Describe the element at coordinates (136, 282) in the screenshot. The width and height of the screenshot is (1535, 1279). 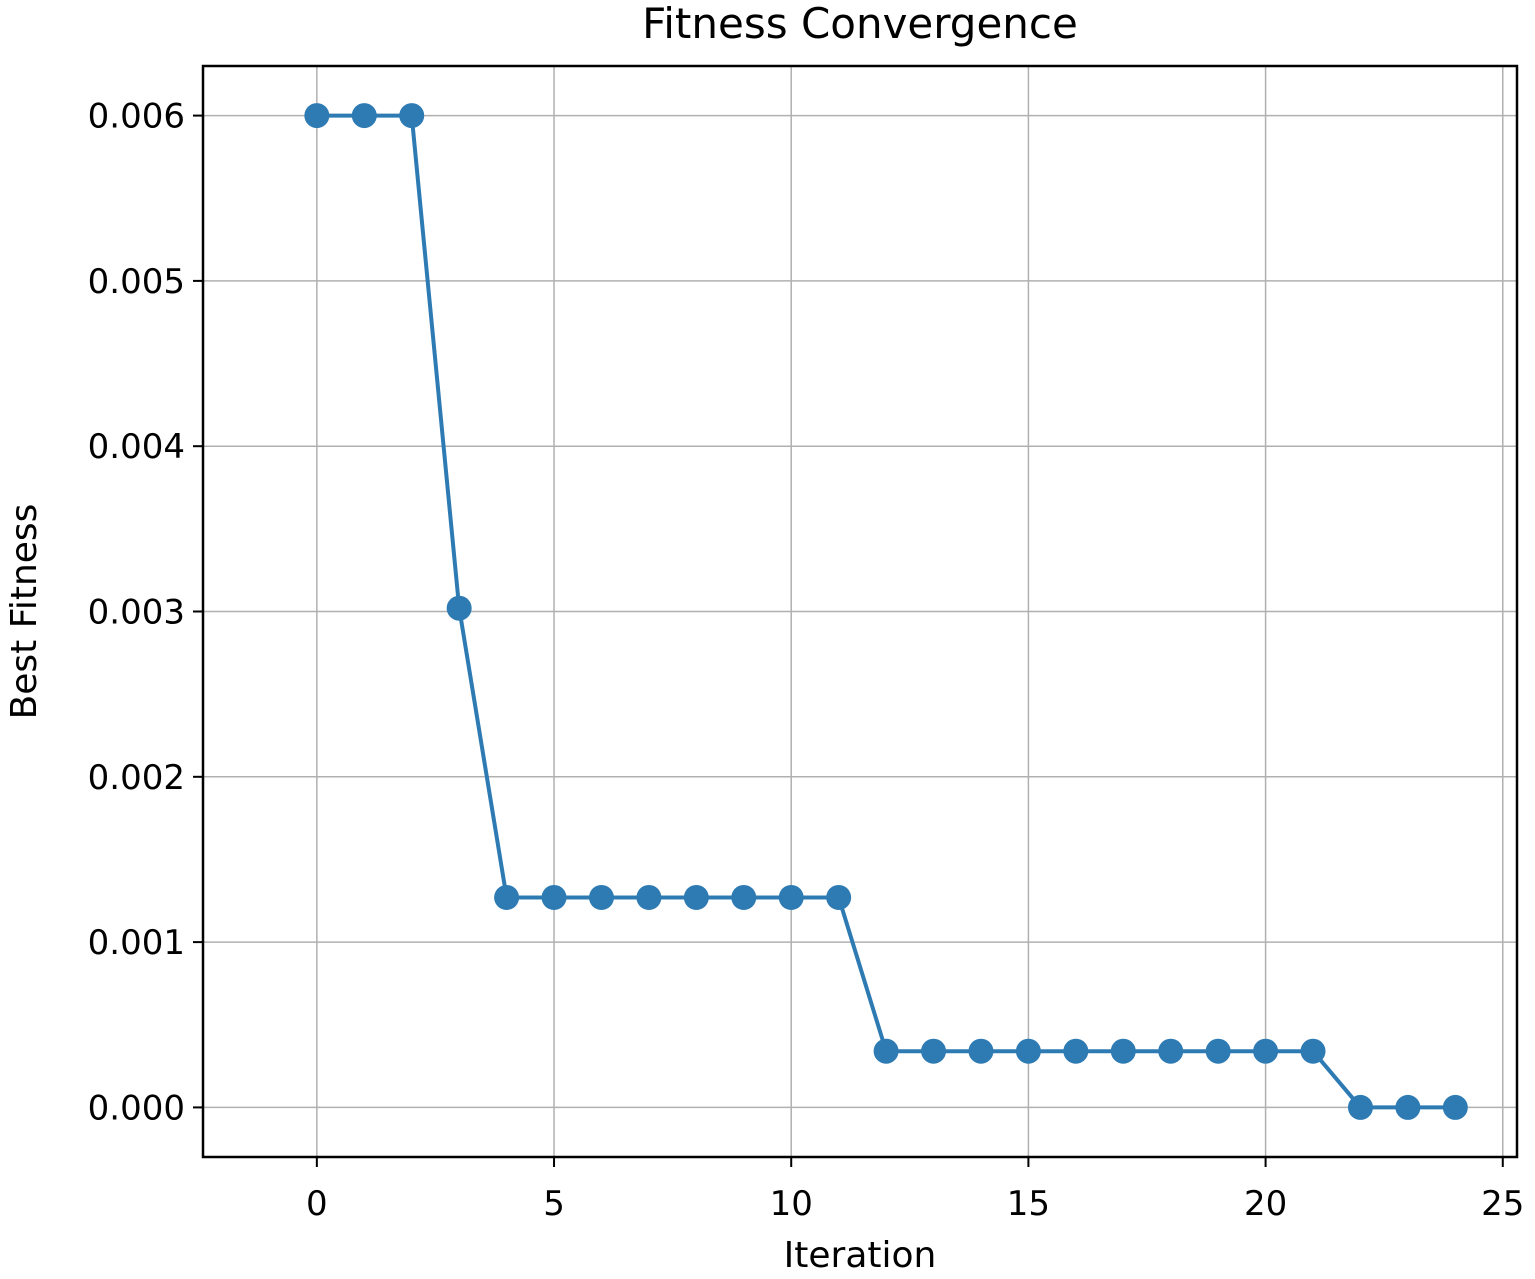
I see `y-tick-label: 0.005` at that location.